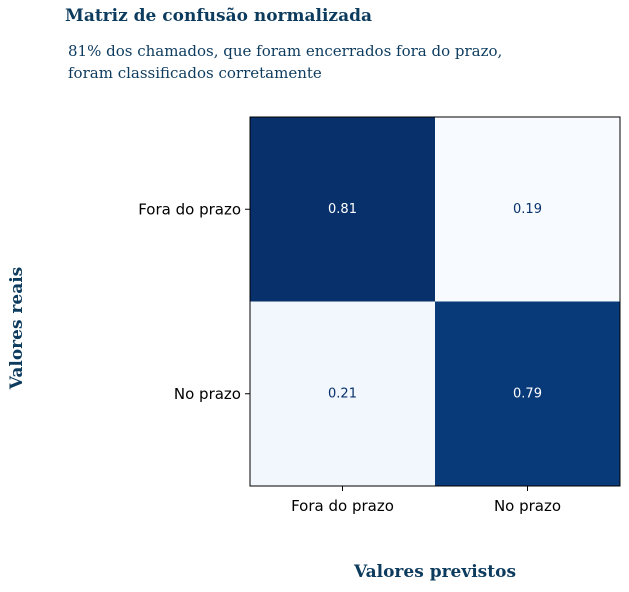 This screenshot has width=629, height=592. What do you see at coordinates (195, 73) in the screenshot?
I see `subtitle-line: foram classificados corretamente` at bounding box center [195, 73].